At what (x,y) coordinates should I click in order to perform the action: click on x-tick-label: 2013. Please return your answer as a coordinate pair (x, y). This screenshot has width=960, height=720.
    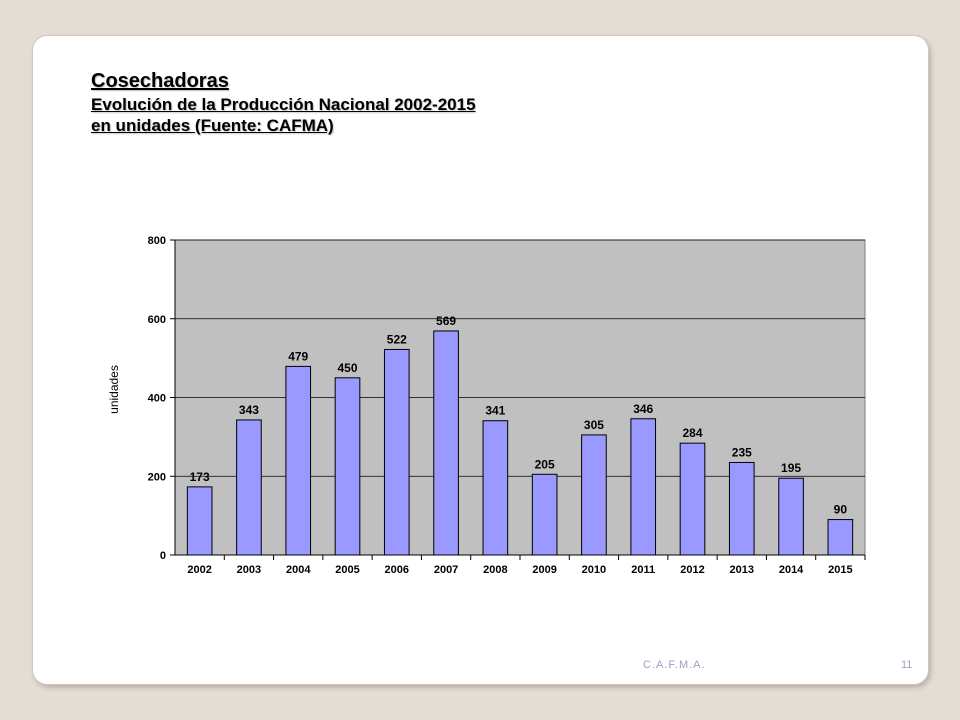
    Looking at the image, I should click on (742, 570).